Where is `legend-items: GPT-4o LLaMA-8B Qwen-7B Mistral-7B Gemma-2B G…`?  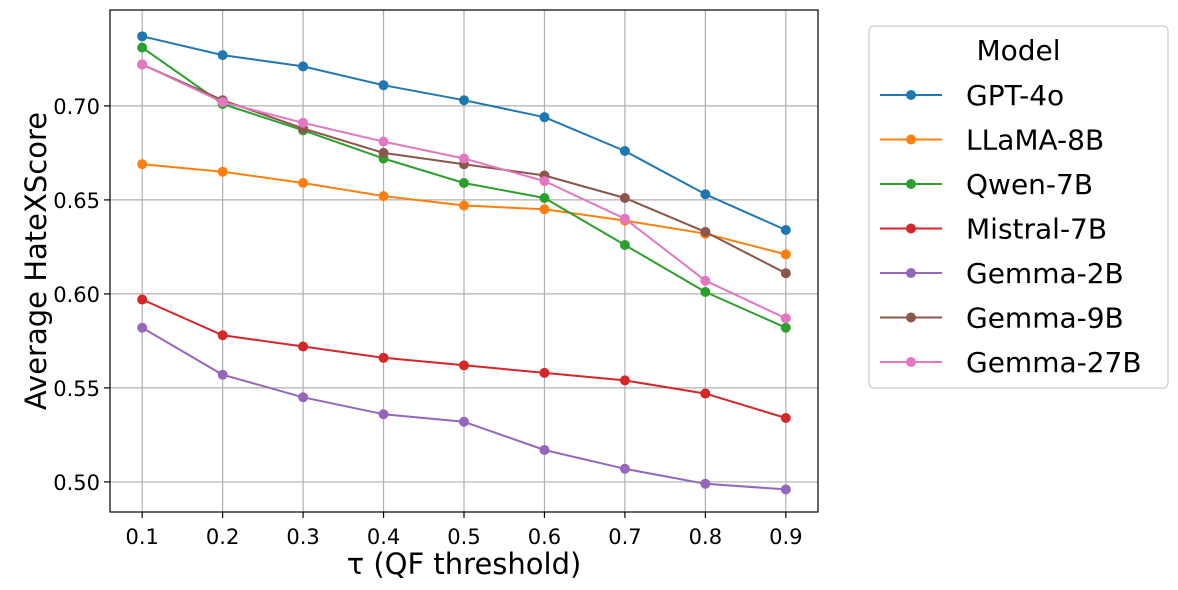
legend-items: GPT-4o LLaMA-8B Qwen-7B Mistral-7B Gemma-2B G… is located at coordinates (1011, 229).